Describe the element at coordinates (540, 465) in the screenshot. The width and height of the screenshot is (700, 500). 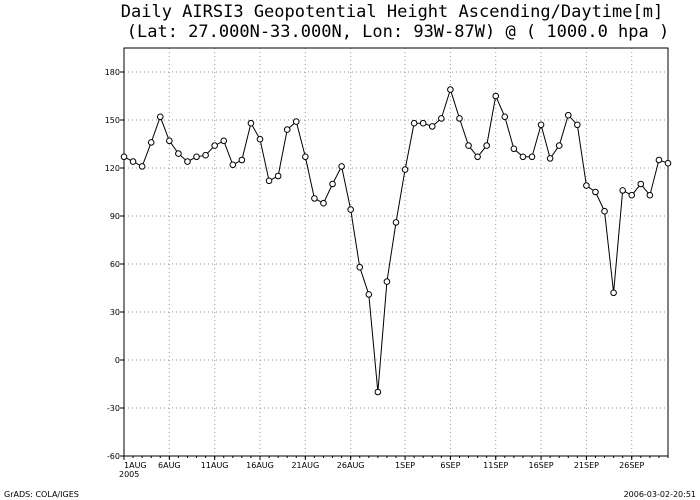
I see `x-tick-label: 16SEP` at that location.